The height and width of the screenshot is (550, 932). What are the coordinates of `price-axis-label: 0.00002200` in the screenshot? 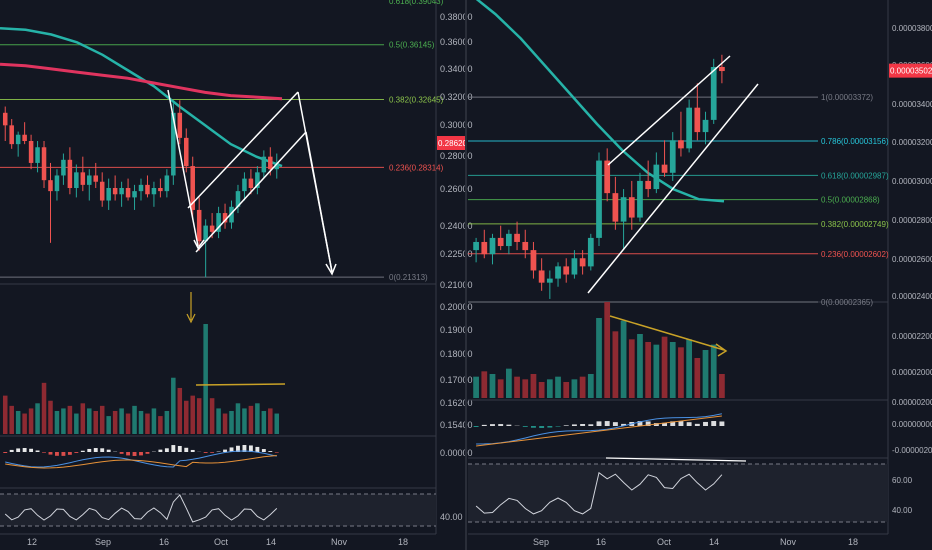 It's located at (912, 336).